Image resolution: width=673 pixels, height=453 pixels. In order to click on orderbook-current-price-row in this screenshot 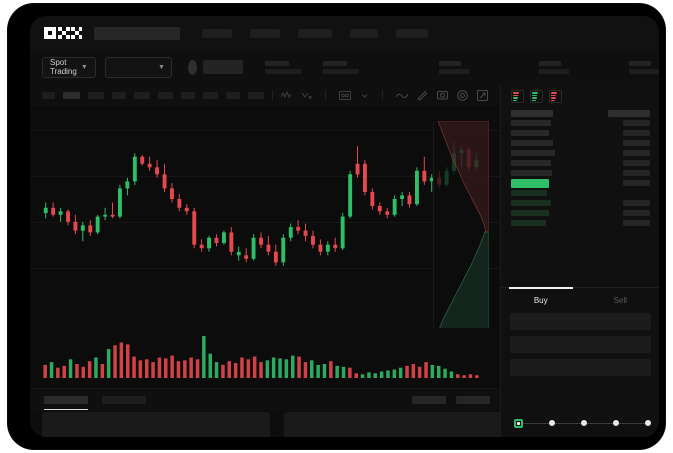, I will do `click(585, 183)`.